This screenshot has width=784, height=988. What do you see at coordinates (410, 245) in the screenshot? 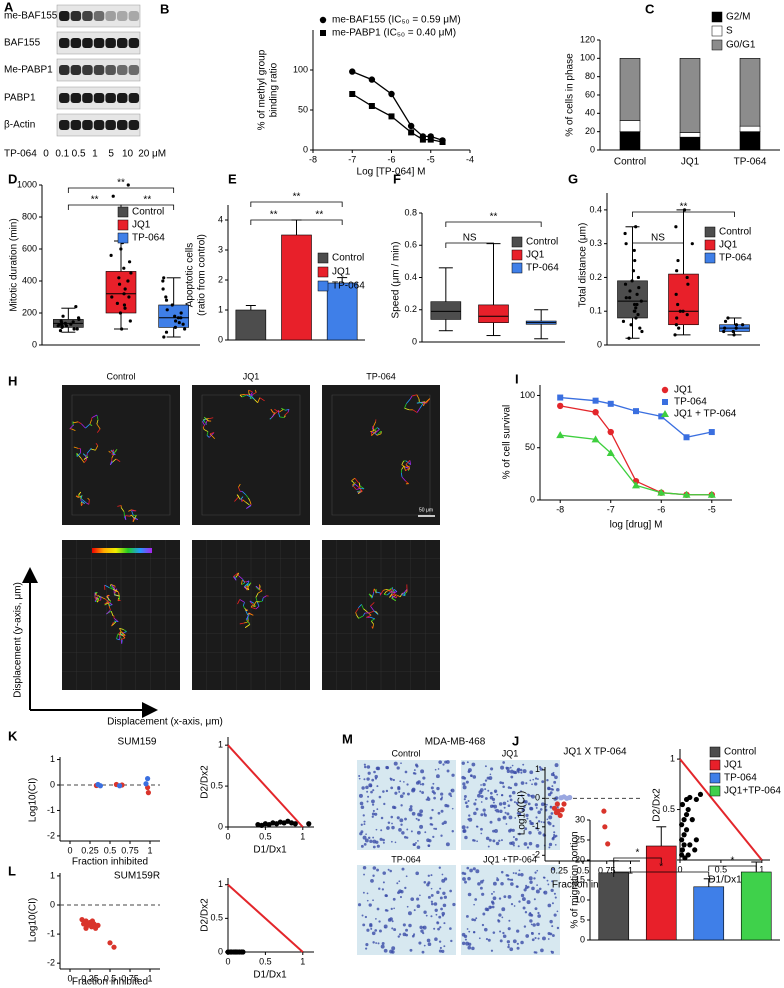
I see `y-tick-label: 0.6` at bounding box center [410, 245].